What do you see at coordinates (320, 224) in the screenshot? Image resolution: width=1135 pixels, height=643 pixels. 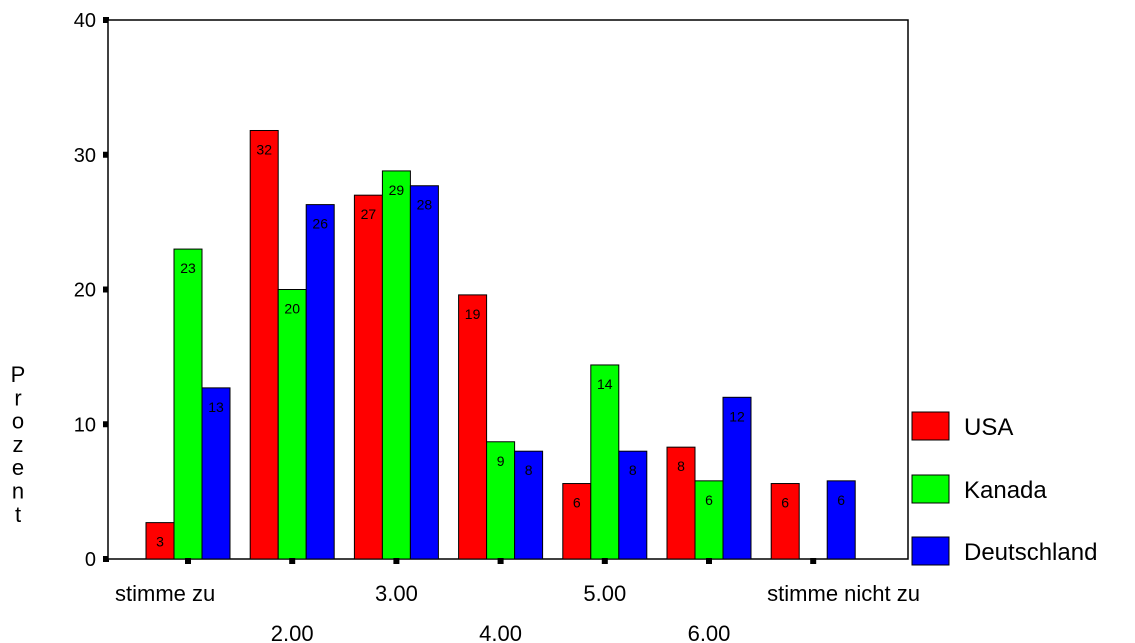 I see `bar-value-label: 26` at bounding box center [320, 224].